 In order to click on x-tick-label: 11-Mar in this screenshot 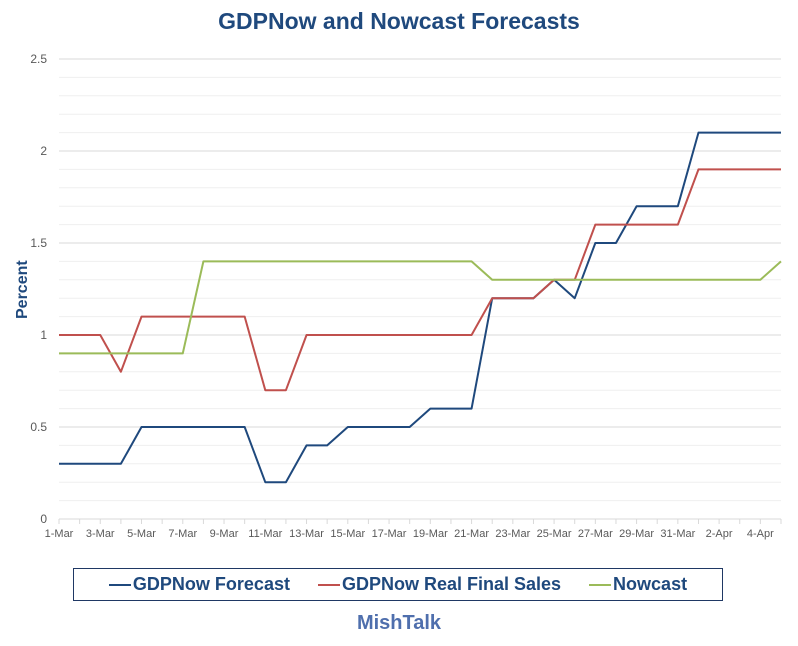, I will do `click(265, 534)`.